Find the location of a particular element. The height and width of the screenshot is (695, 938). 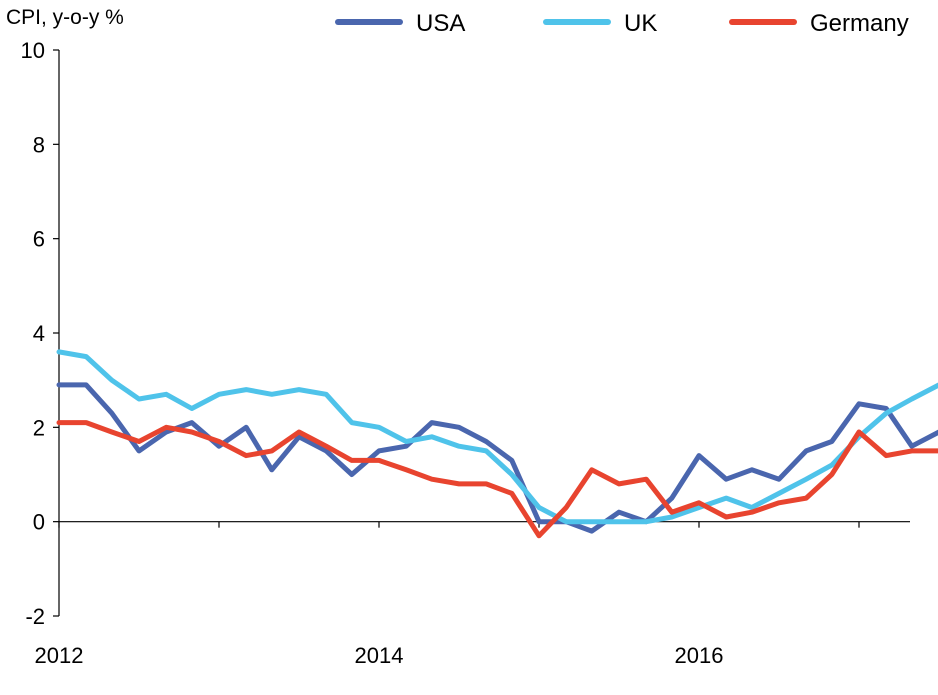

y-tick-label: 10 is located at coordinates (33, 50).